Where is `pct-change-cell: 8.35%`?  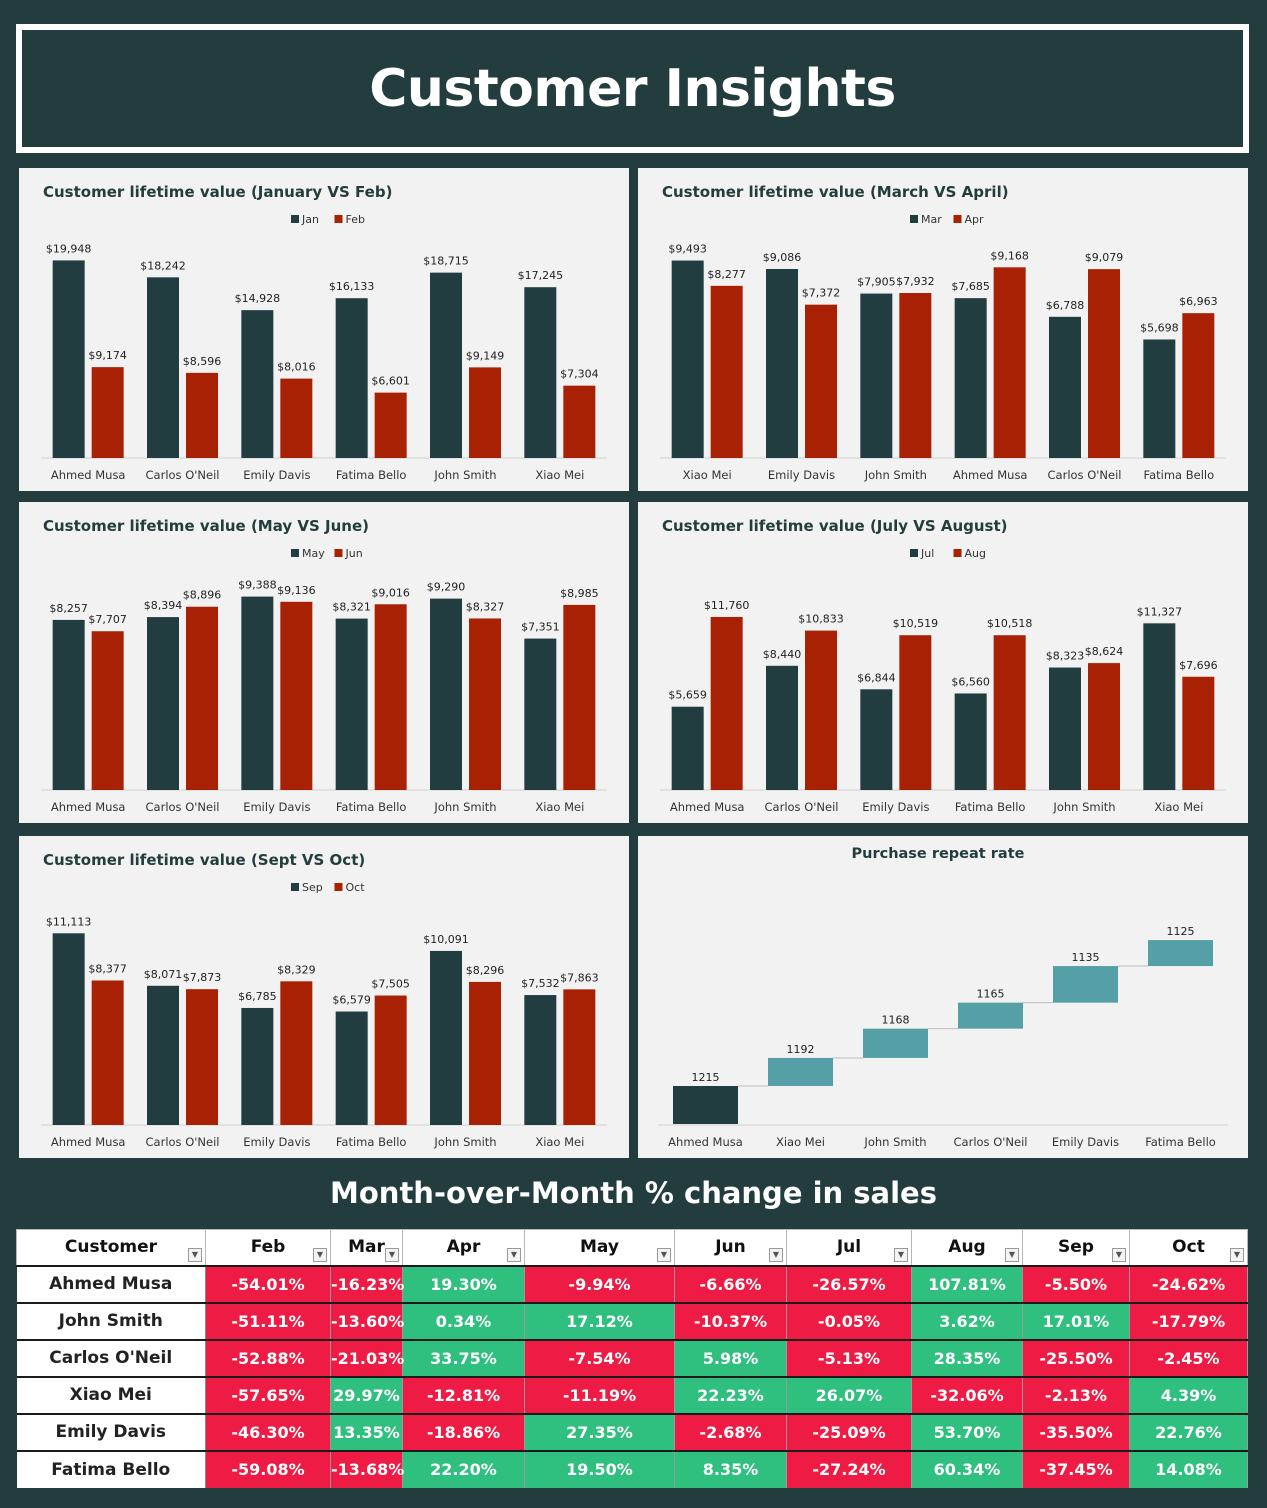
pct-change-cell: 8.35% is located at coordinates (730, 1468).